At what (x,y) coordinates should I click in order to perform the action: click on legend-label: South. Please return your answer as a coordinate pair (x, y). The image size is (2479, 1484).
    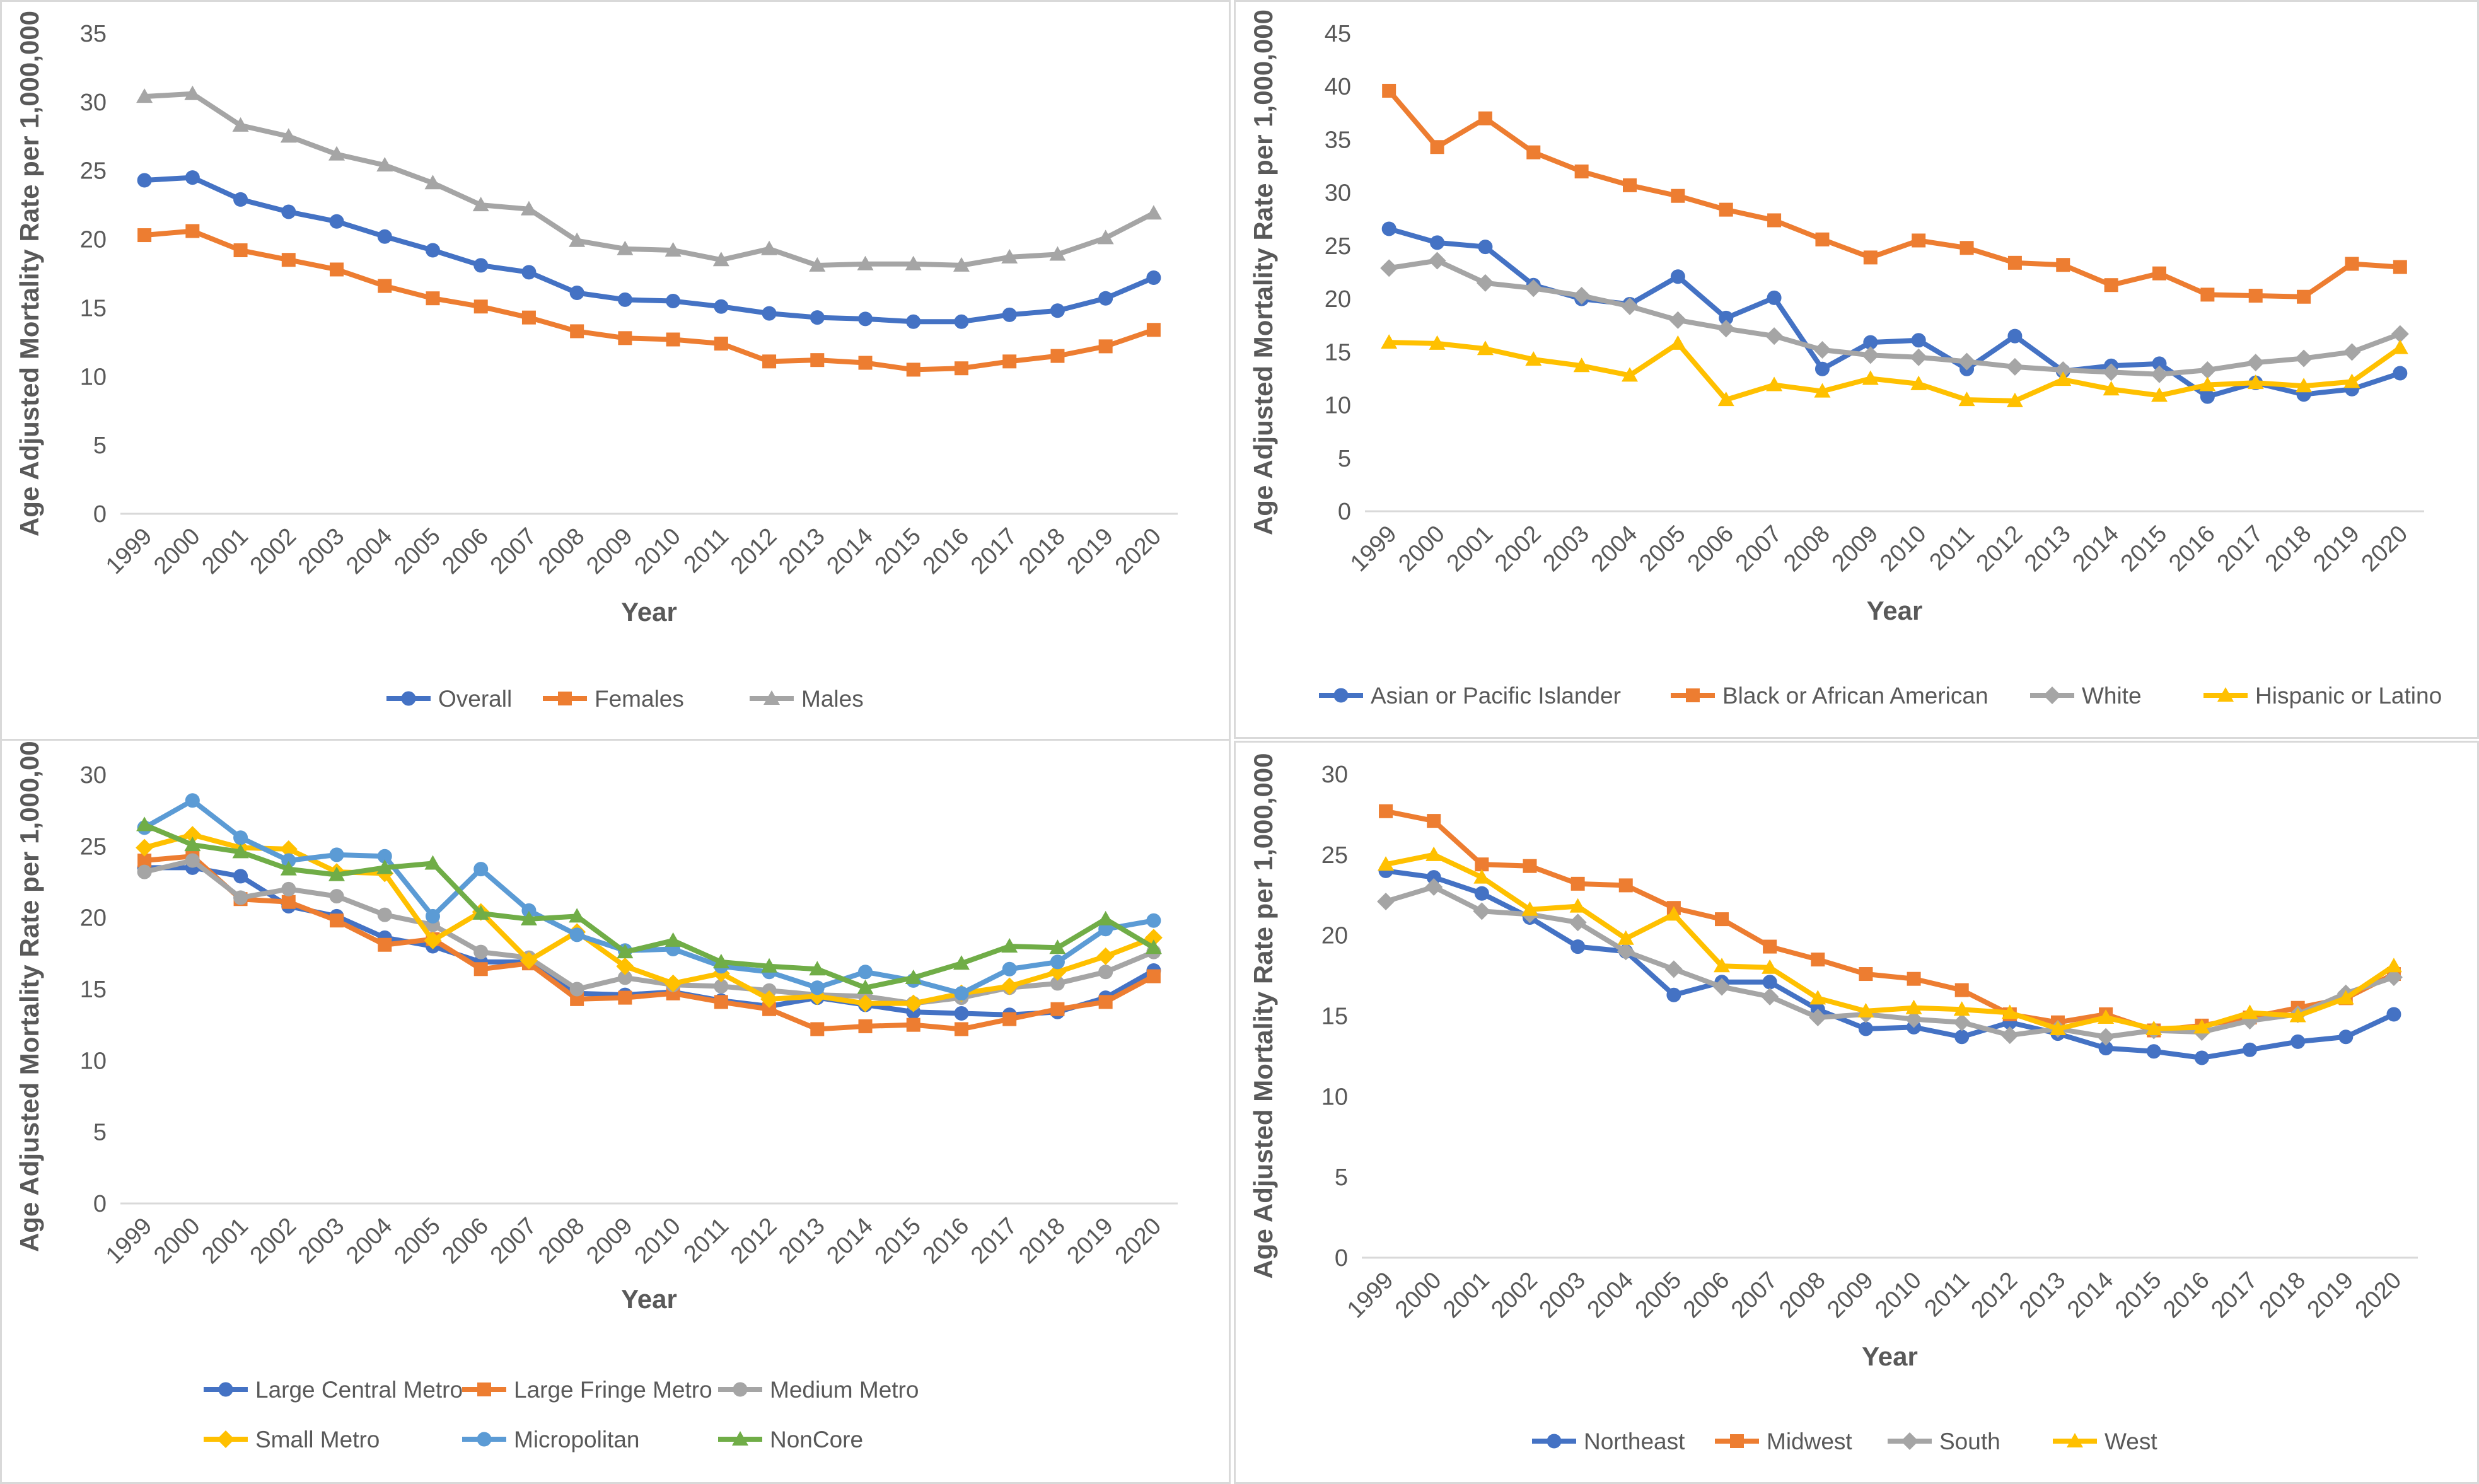
    Looking at the image, I should click on (1969, 1441).